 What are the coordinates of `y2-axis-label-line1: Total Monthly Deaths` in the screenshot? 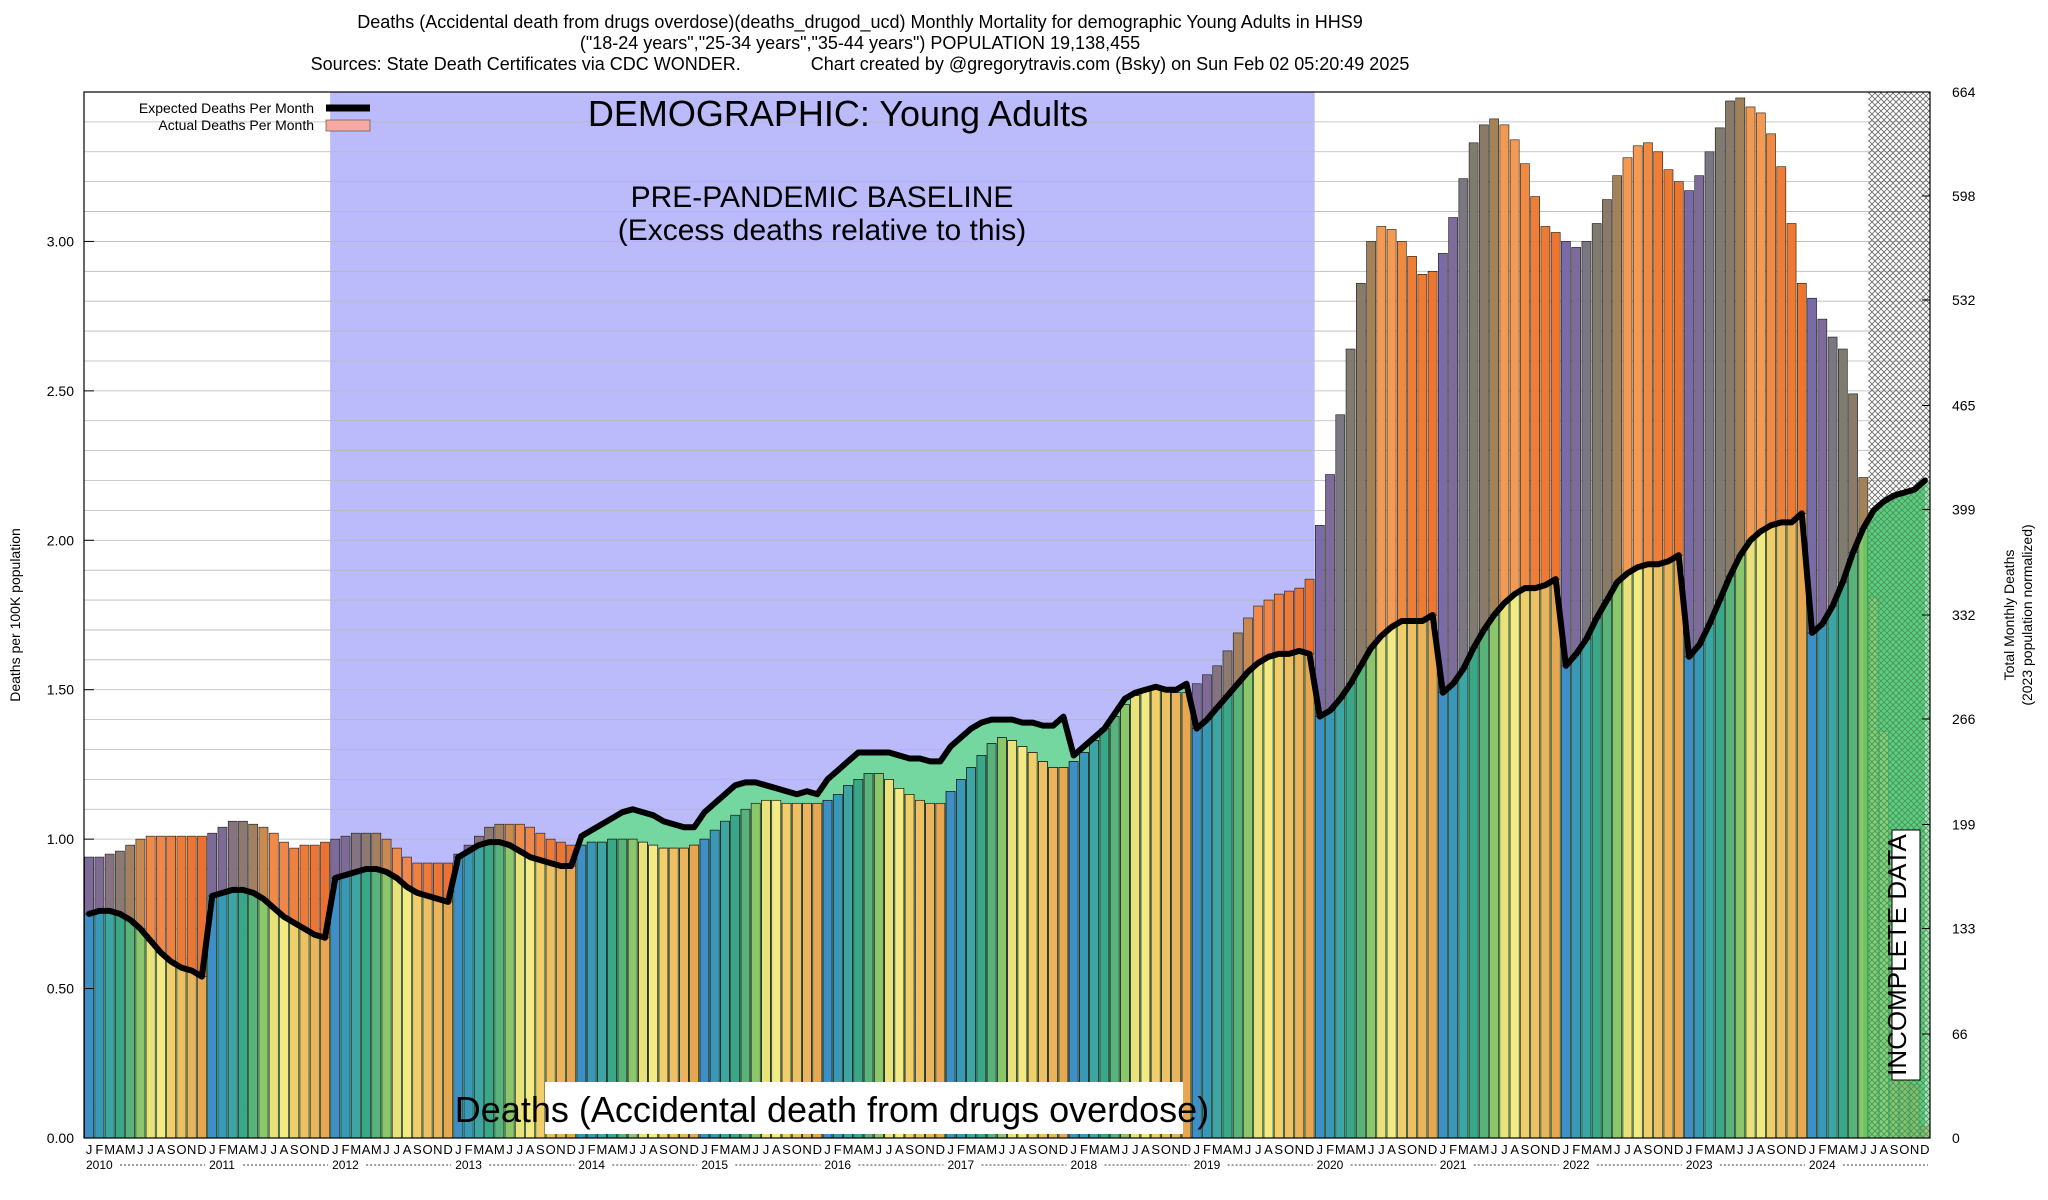 It's located at (2009, 615).